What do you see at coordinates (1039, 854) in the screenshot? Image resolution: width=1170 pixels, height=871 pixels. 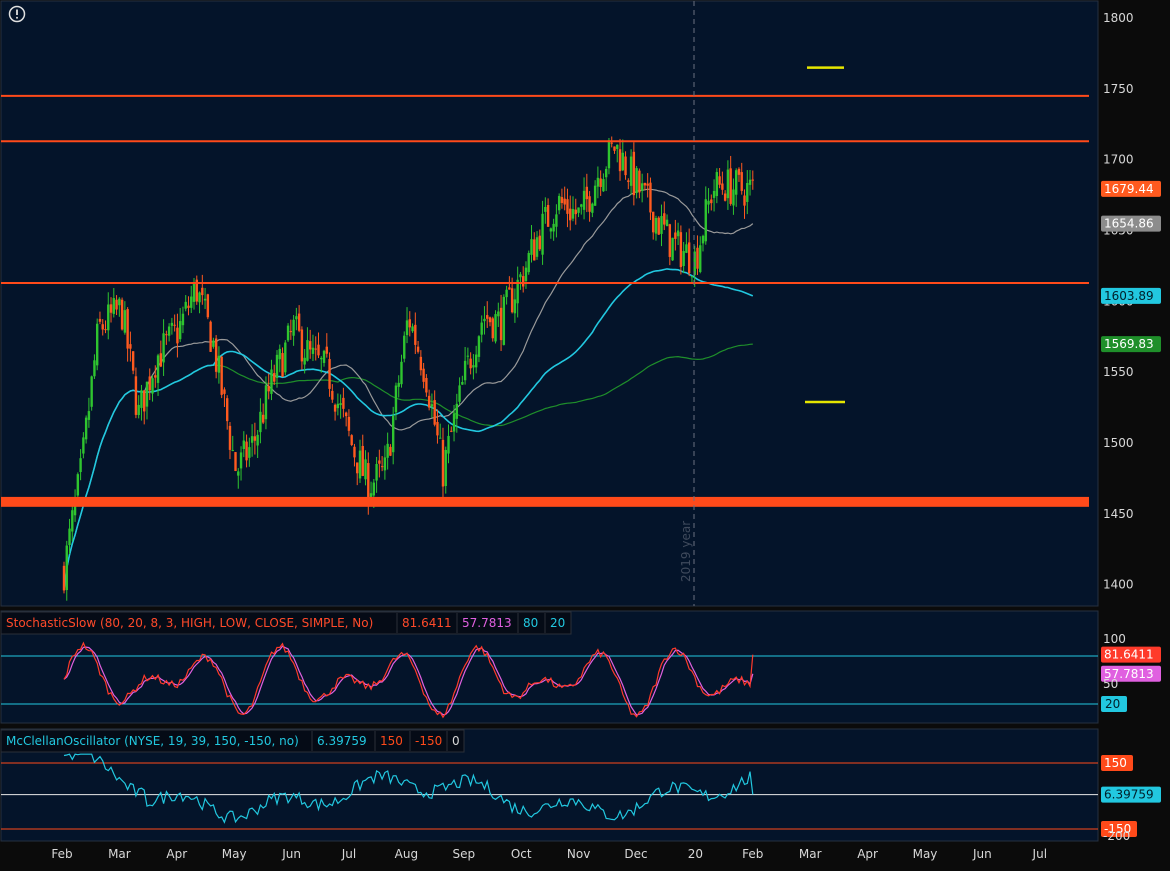 I see `time-axis-month-label: Jul` at bounding box center [1039, 854].